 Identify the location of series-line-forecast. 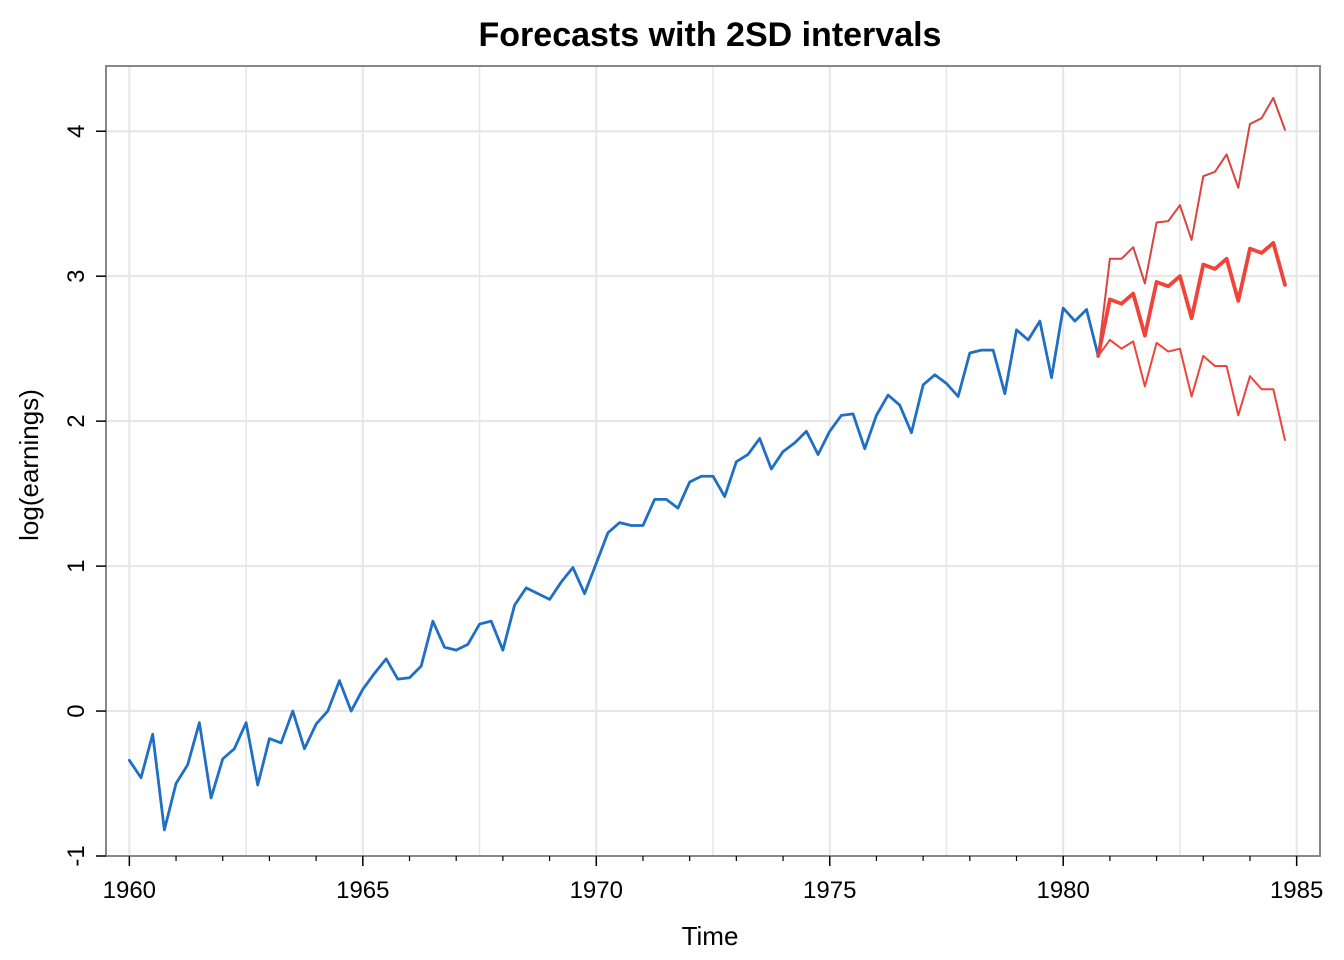
(1191, 299).